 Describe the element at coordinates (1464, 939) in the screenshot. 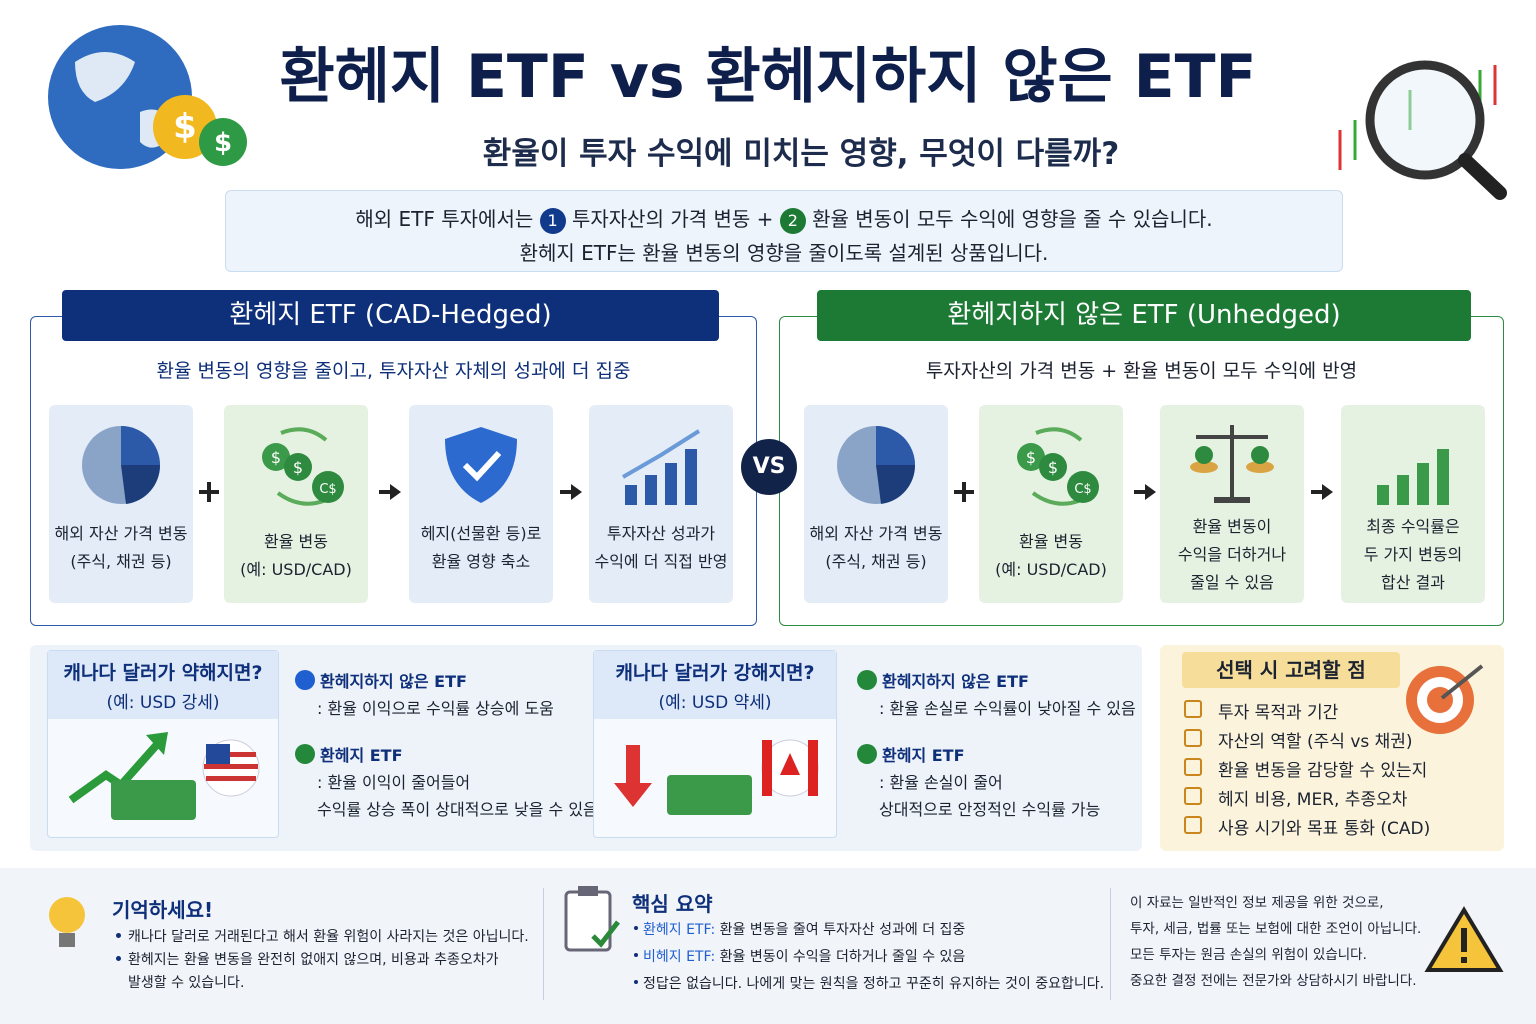

I see `warning-icon` at that location.